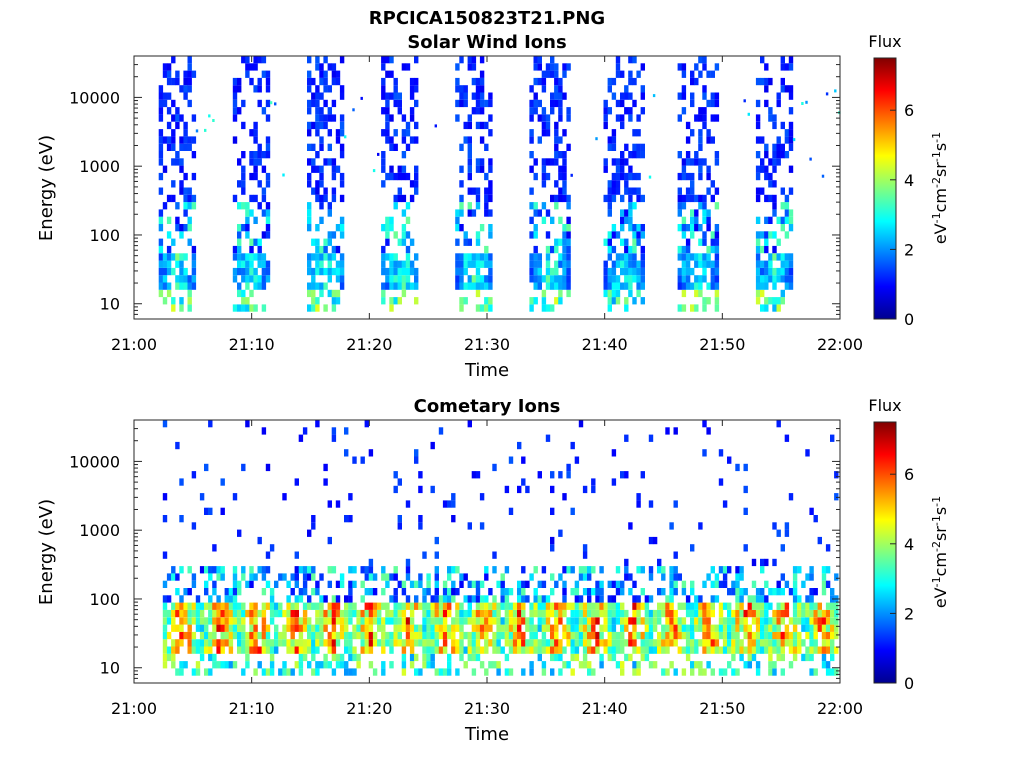 Image resolution: width=1024 pixels, height=768 pixels. I want to click on colorbar-tick-label: 0, so click(909, 683).